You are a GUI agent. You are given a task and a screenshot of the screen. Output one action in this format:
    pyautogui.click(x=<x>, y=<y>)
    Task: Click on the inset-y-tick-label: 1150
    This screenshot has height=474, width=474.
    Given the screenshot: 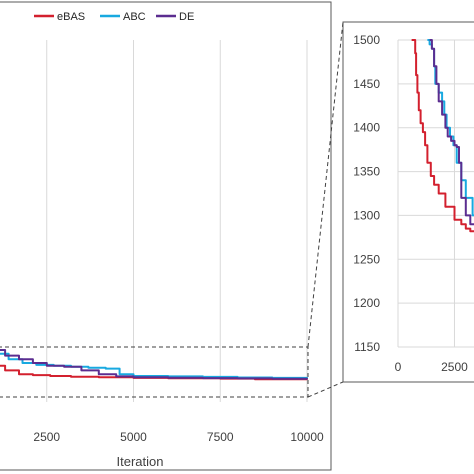 What is the action you would take?
    pyautogui.click(x=367, y=347)
    